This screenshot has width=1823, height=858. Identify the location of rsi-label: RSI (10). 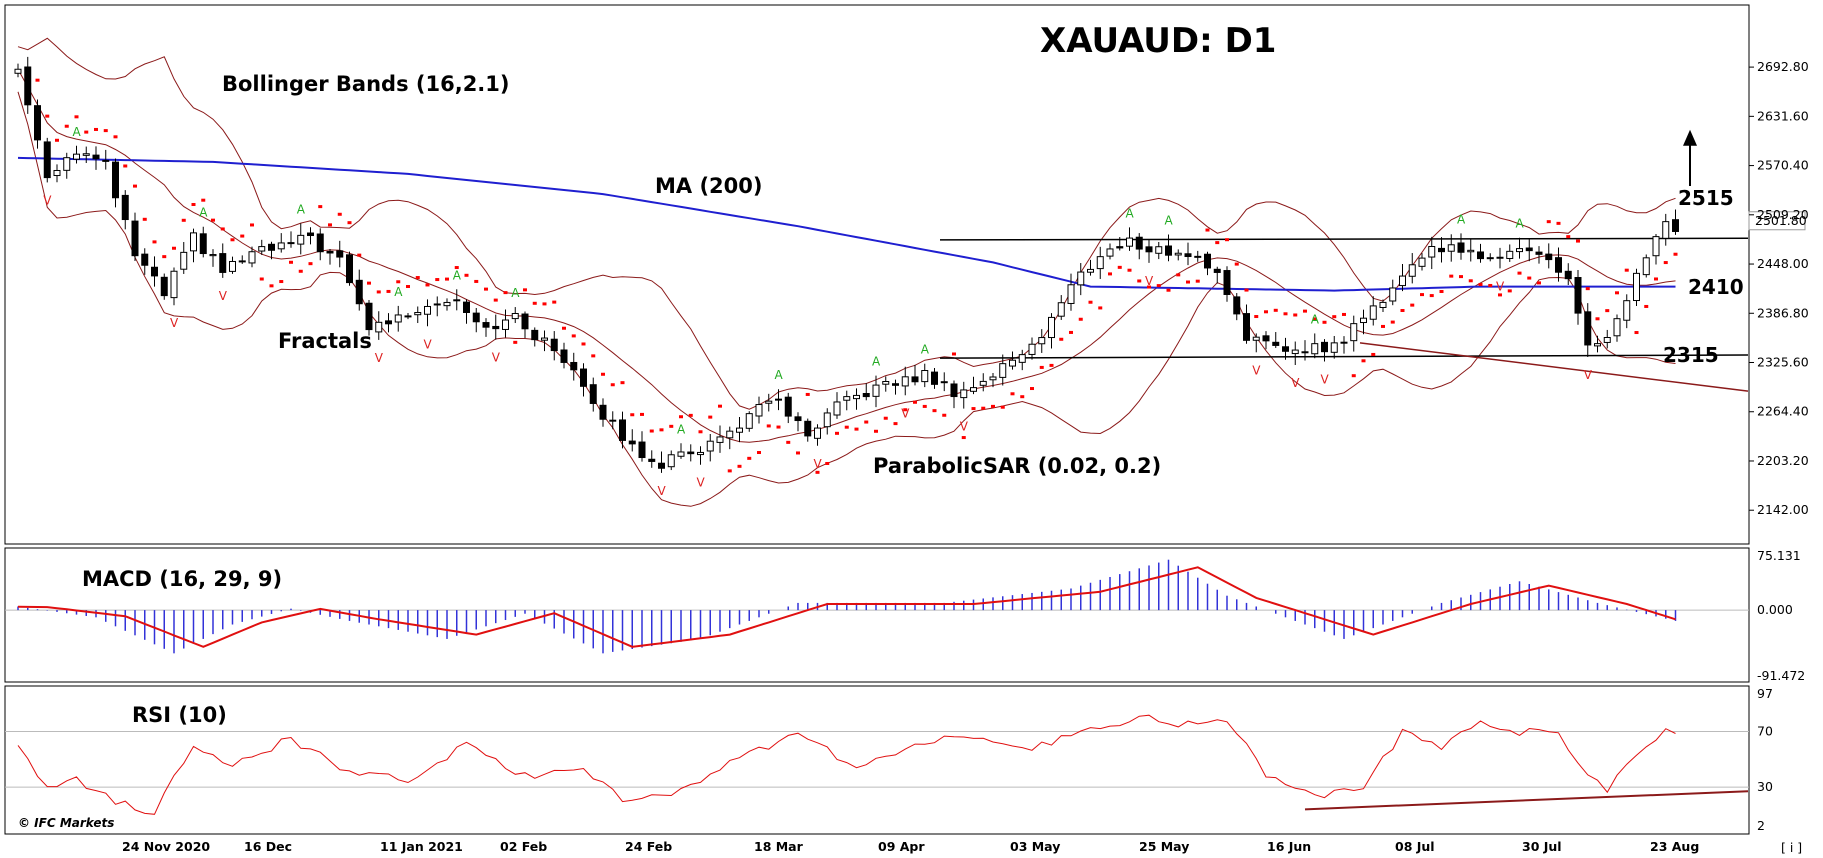
(179, 715).